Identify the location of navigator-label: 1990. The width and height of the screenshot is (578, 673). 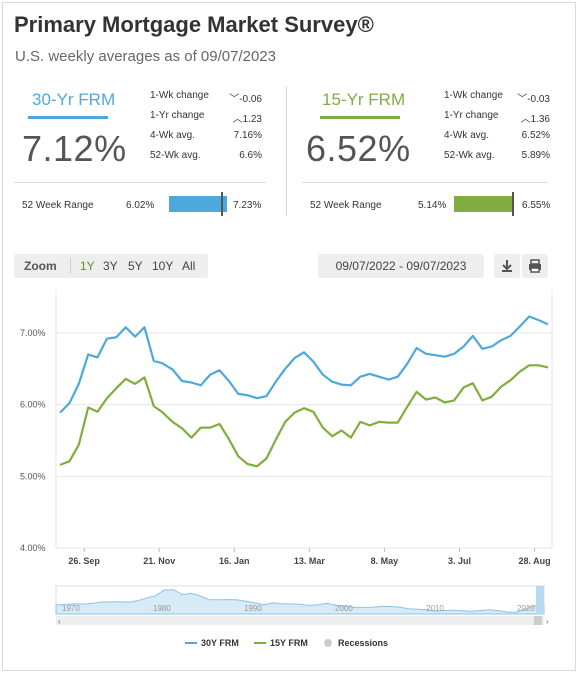
(253, 608).